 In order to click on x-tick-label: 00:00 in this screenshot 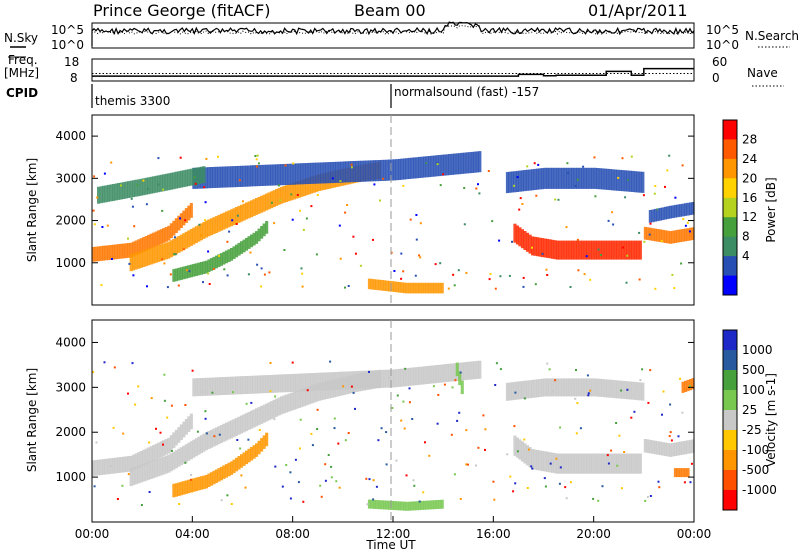, I will do `click(92, 534)`.